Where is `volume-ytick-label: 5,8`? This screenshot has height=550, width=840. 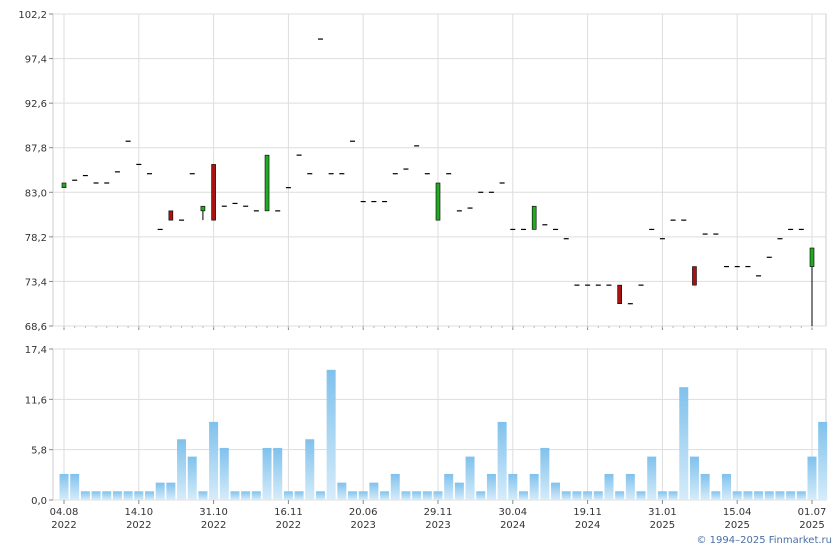 volume-ytick-label: 5,8 is located at coordinates (39, 451).